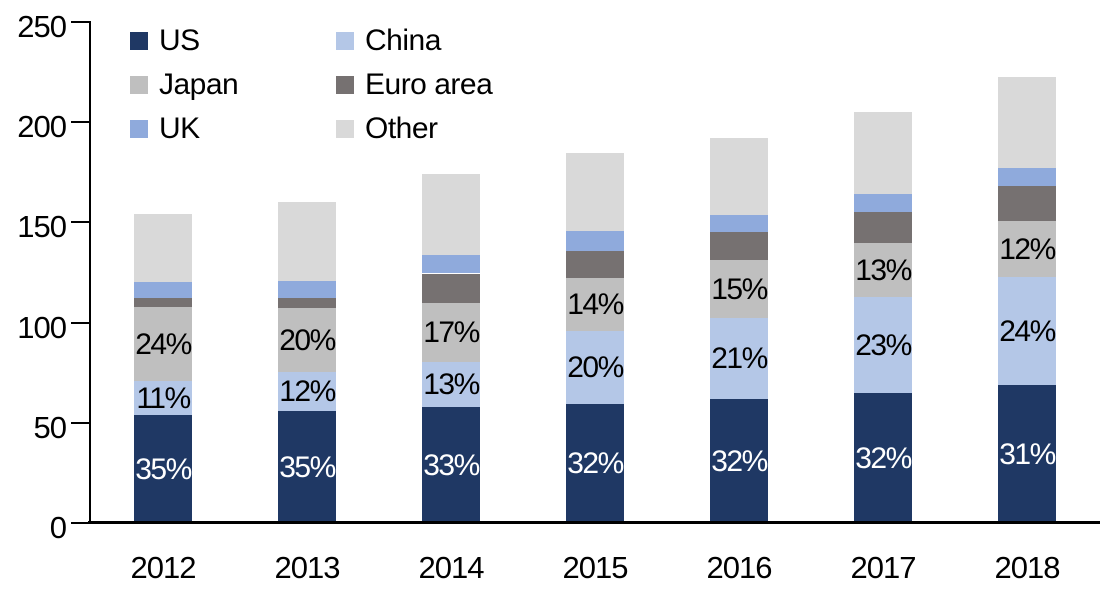 The height and width of the screenshot is (598, 1102). What do you see at coordinates (139, 129) in the screenshot?
I see `legend-swatch-uk-icon` at bounding box center [139, 129].